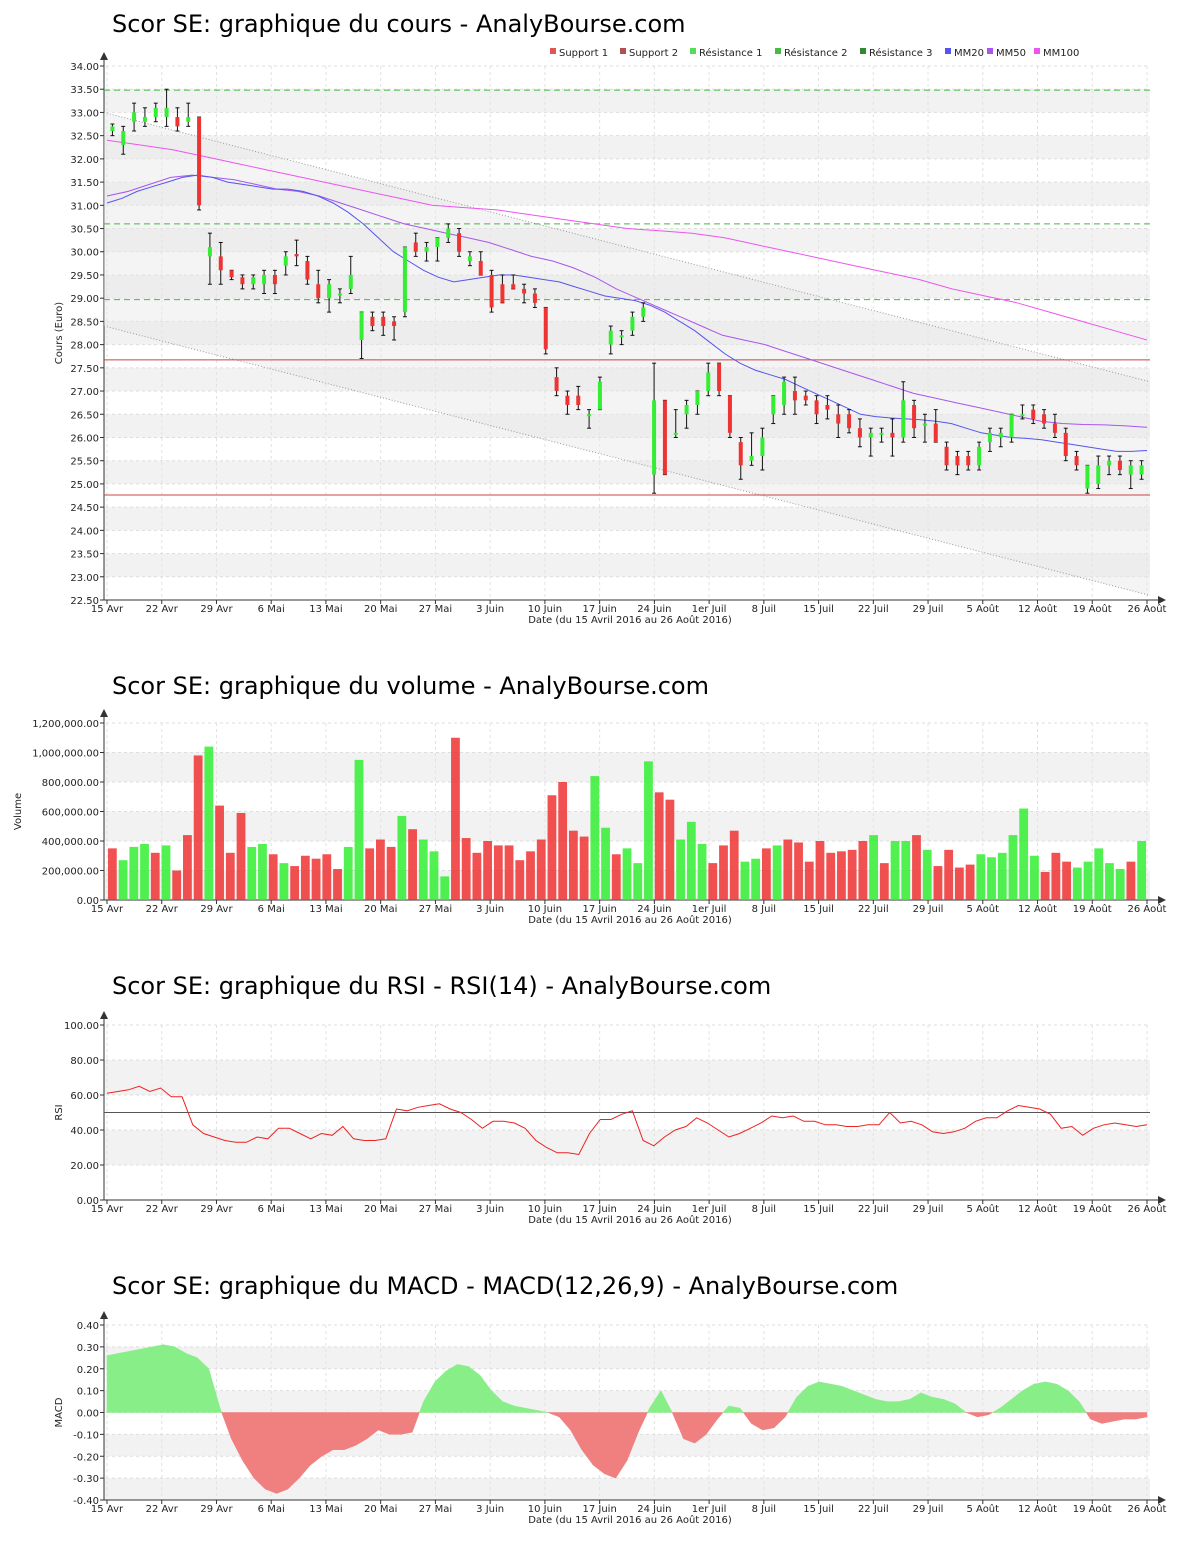  Describe the element at coordinates (107, 1209) in the screenshot. I see `x-tick-label: 15 Avr` at that location.